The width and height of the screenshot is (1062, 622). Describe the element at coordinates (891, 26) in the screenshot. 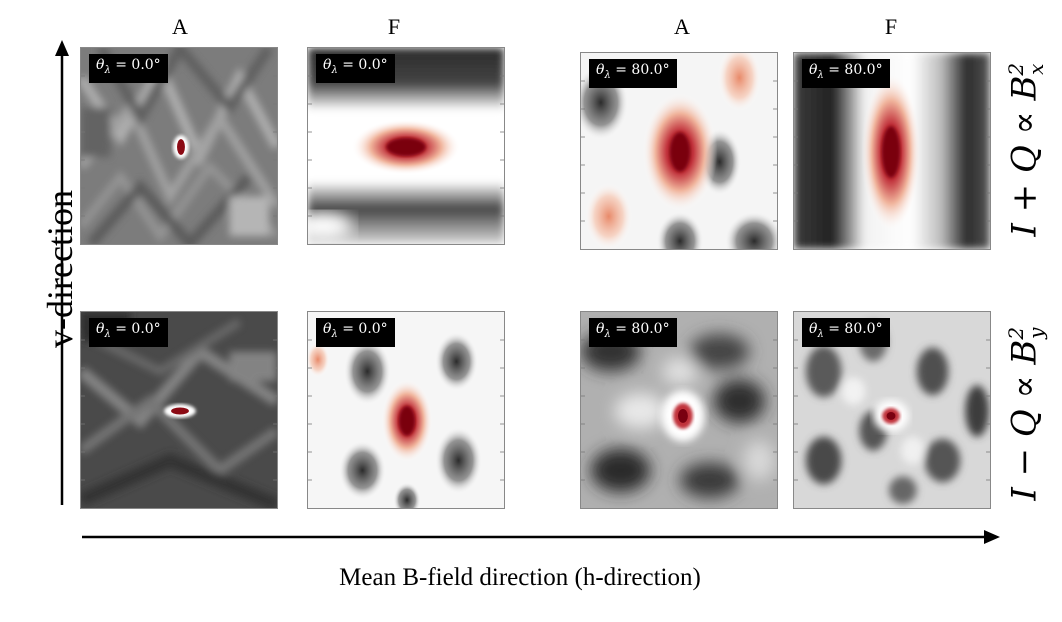

I see `column-label-f-right: F` at that location.